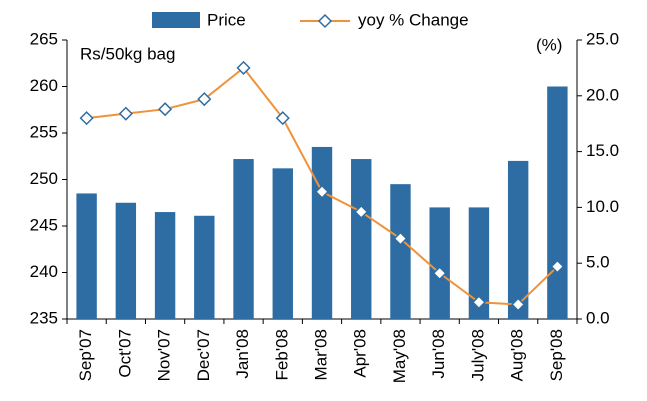 This screenshot has height=401, width=647. What do you see at coordinates (399, 356) in the screenshot?
I see `x-tick-label: May'08` at bounding box center [399, 356].